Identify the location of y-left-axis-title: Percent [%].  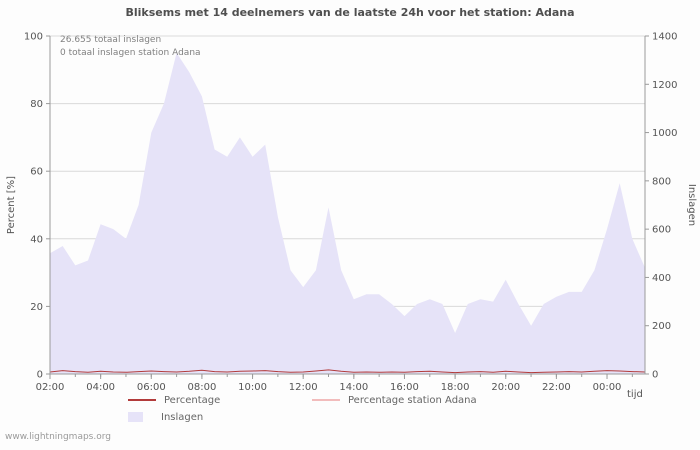
(11, 205).